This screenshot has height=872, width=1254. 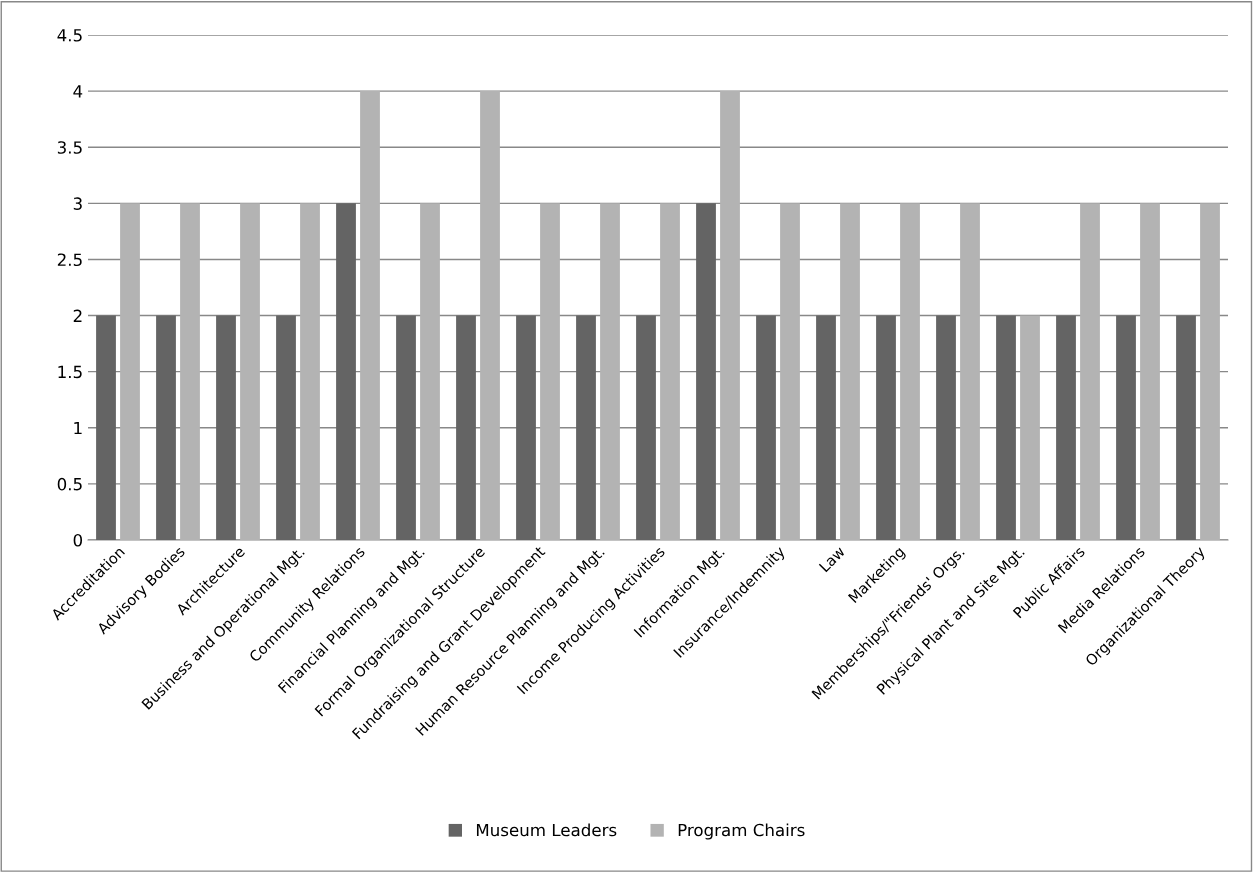 What do you see at coordinates (69, 35) in the screenshot?
I see `y-tick-label: 4.5` at bounding box center [69, 35].